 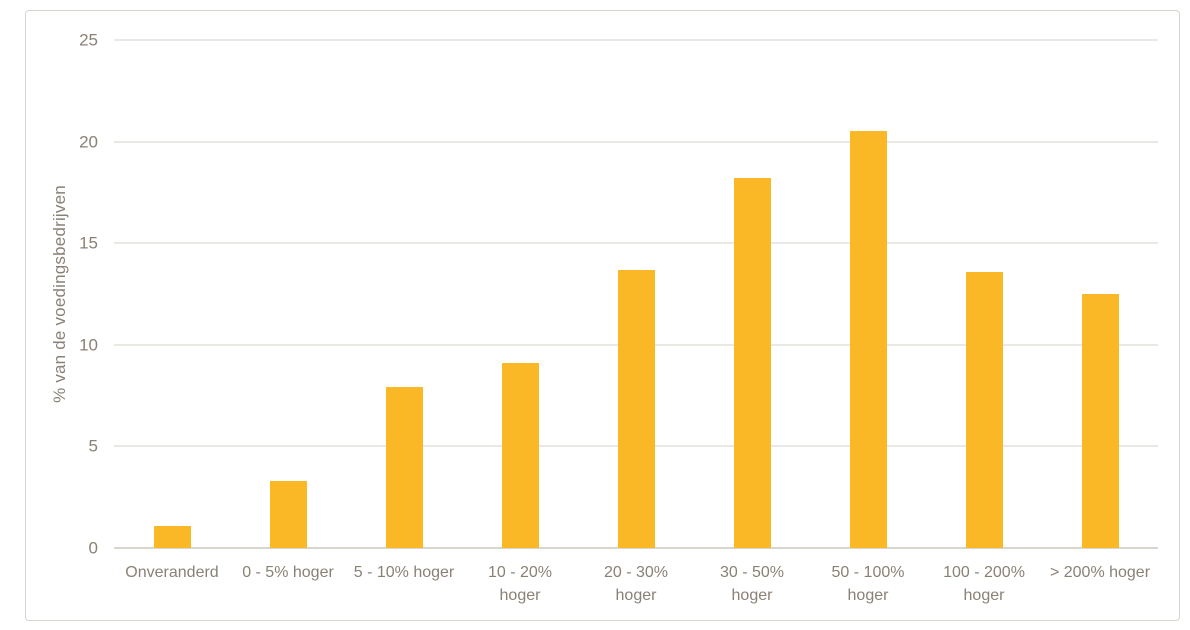 I want to click on x-axis-category-label: 5 - 10% hoger, so click(x=404, y=584).